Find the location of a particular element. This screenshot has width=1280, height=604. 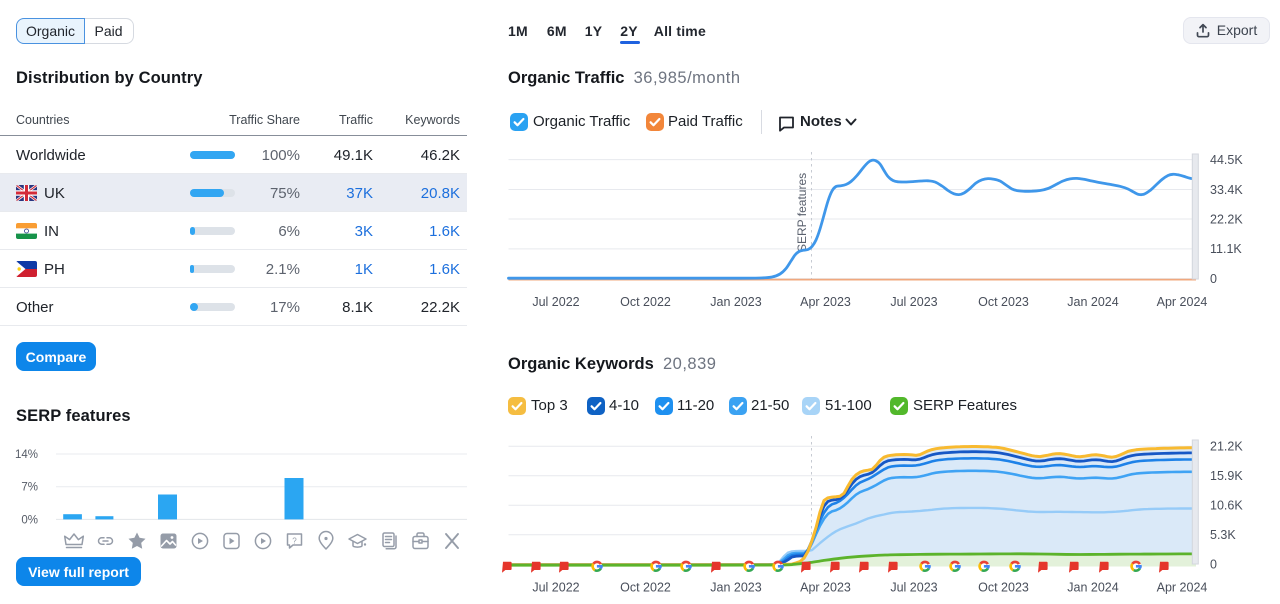

svg-text: 11.1K is located at coordinates (1226, 249).